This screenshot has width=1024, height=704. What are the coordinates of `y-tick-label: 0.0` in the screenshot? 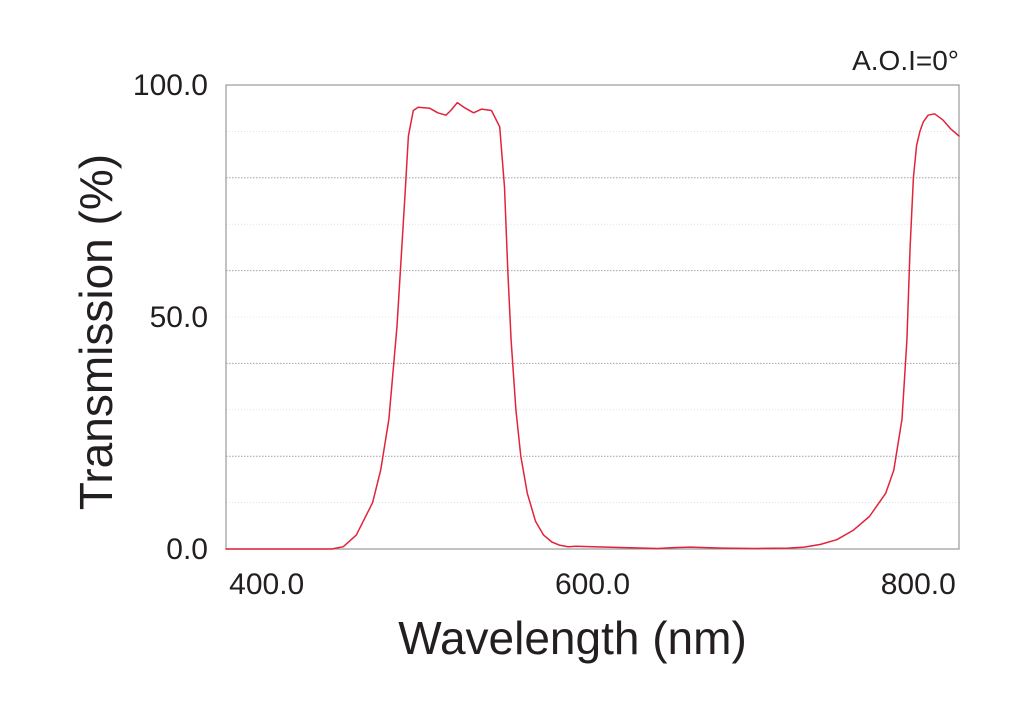 It's located at (187, 549).